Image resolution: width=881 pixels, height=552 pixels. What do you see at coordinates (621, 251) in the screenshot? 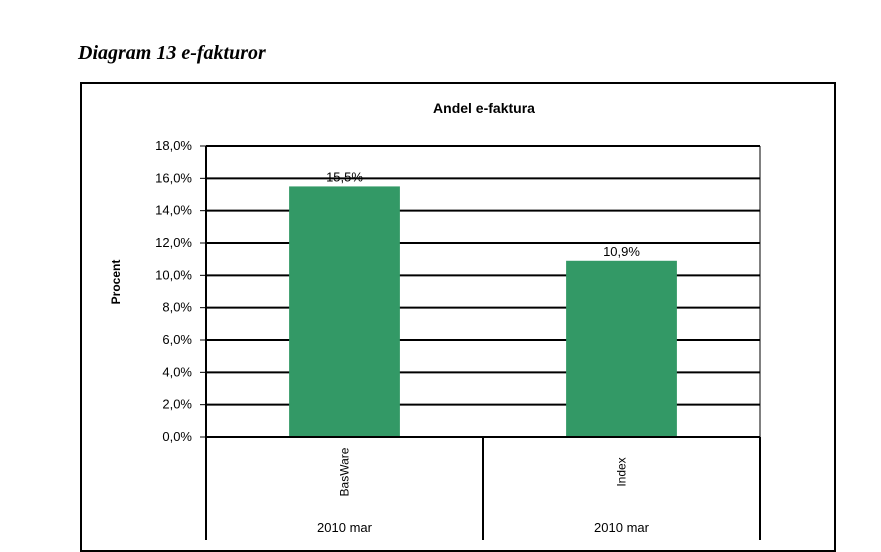
I see `data-label: 10,9%` at bounding box center [621, 251].